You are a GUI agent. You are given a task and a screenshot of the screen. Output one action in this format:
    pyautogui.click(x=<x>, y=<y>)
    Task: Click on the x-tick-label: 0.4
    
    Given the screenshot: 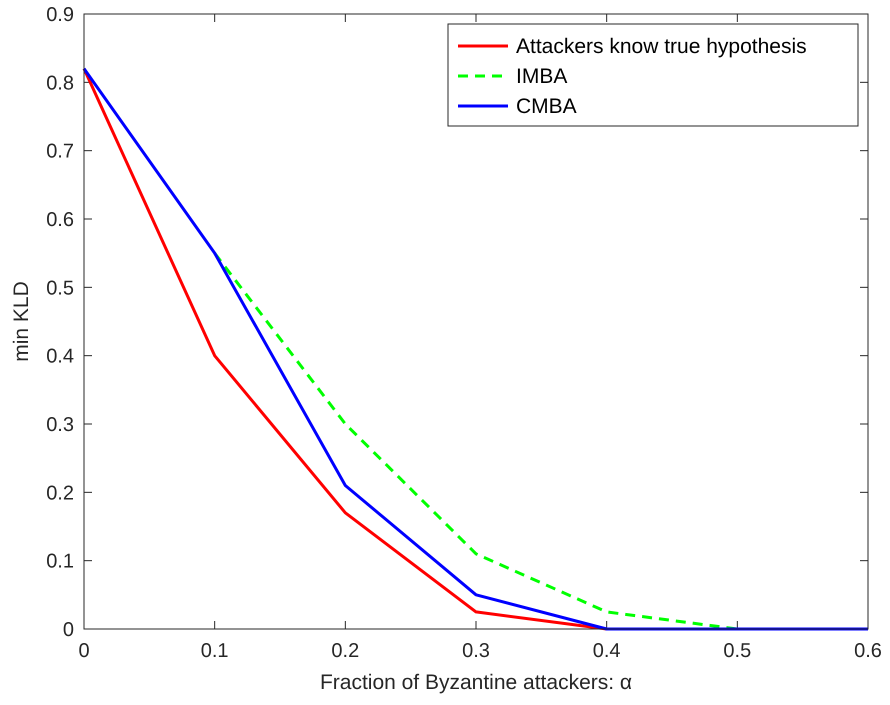 What is the action you would take?
    pyautogui.click(x=606, y=651)
    